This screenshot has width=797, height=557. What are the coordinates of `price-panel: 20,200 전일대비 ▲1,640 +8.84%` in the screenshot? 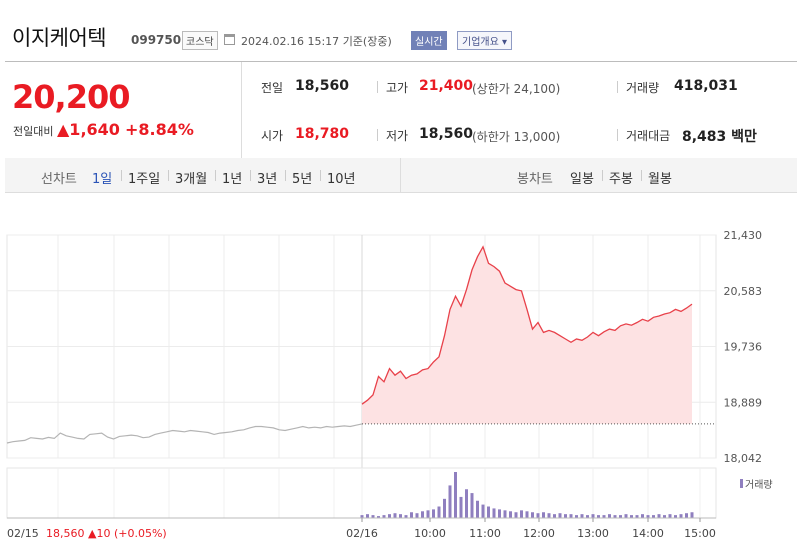 It's located at (123, 110).